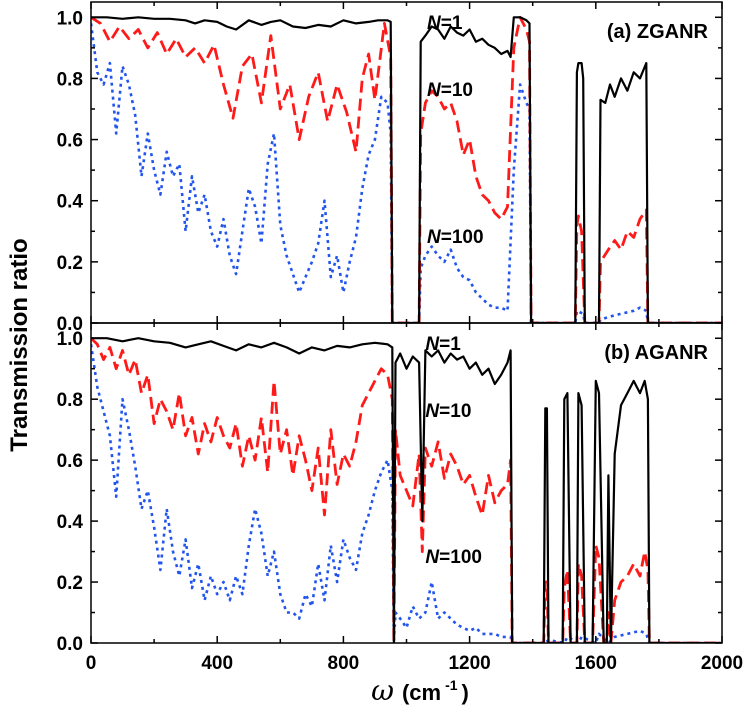 This screenshot has width=748, height=715. I want to click on x-tick-label: 0, so click(91, 663).